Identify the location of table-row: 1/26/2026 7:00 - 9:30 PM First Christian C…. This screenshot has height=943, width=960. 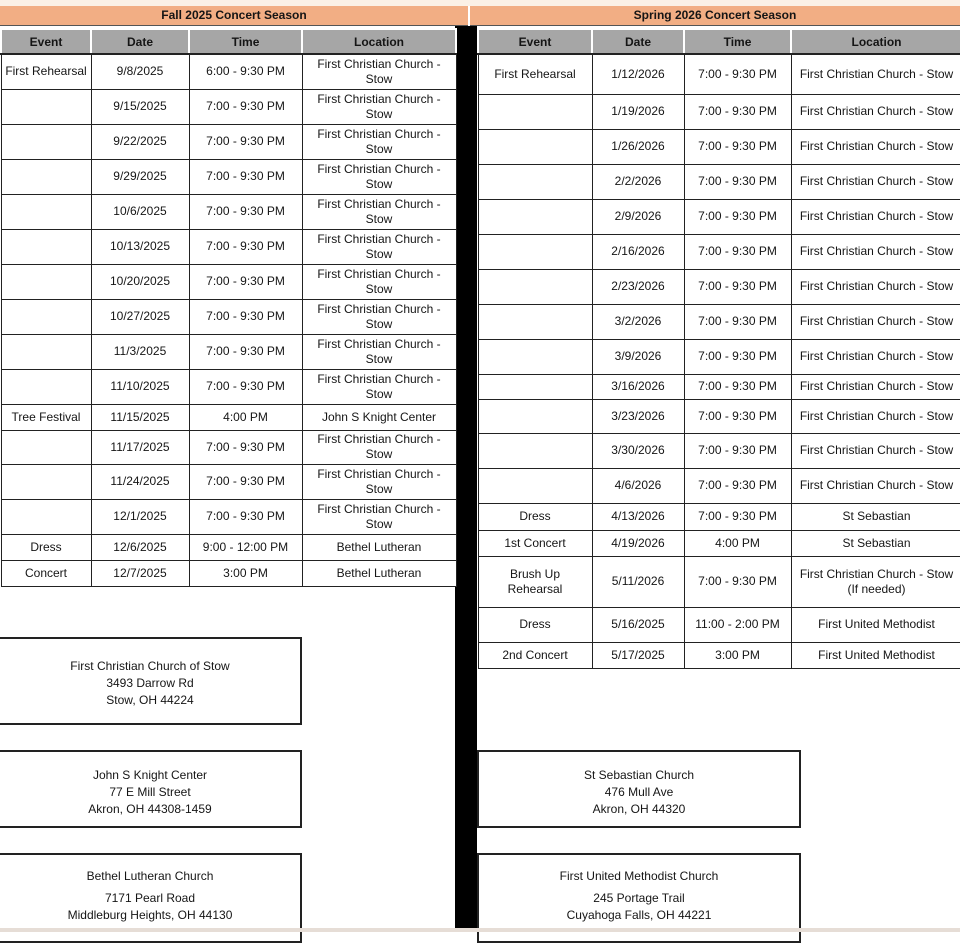
(718, 146).